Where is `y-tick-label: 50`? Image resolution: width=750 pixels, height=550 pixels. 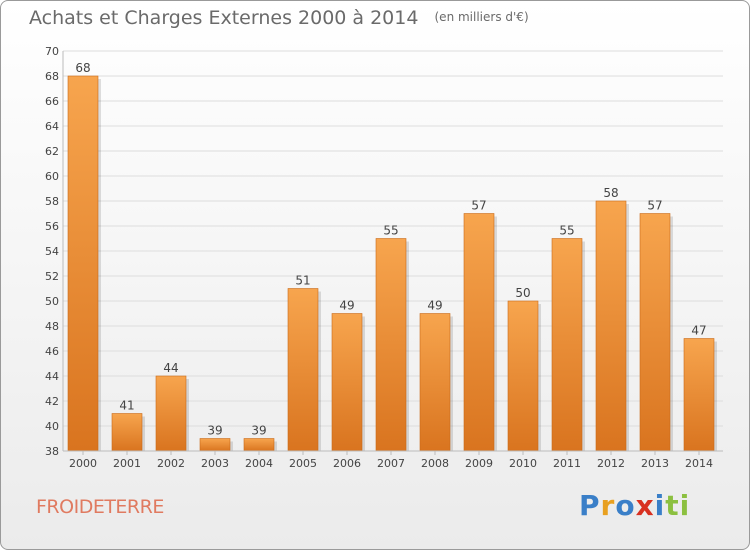
y-tick-label: 50 is located at coordinates (52, 301).